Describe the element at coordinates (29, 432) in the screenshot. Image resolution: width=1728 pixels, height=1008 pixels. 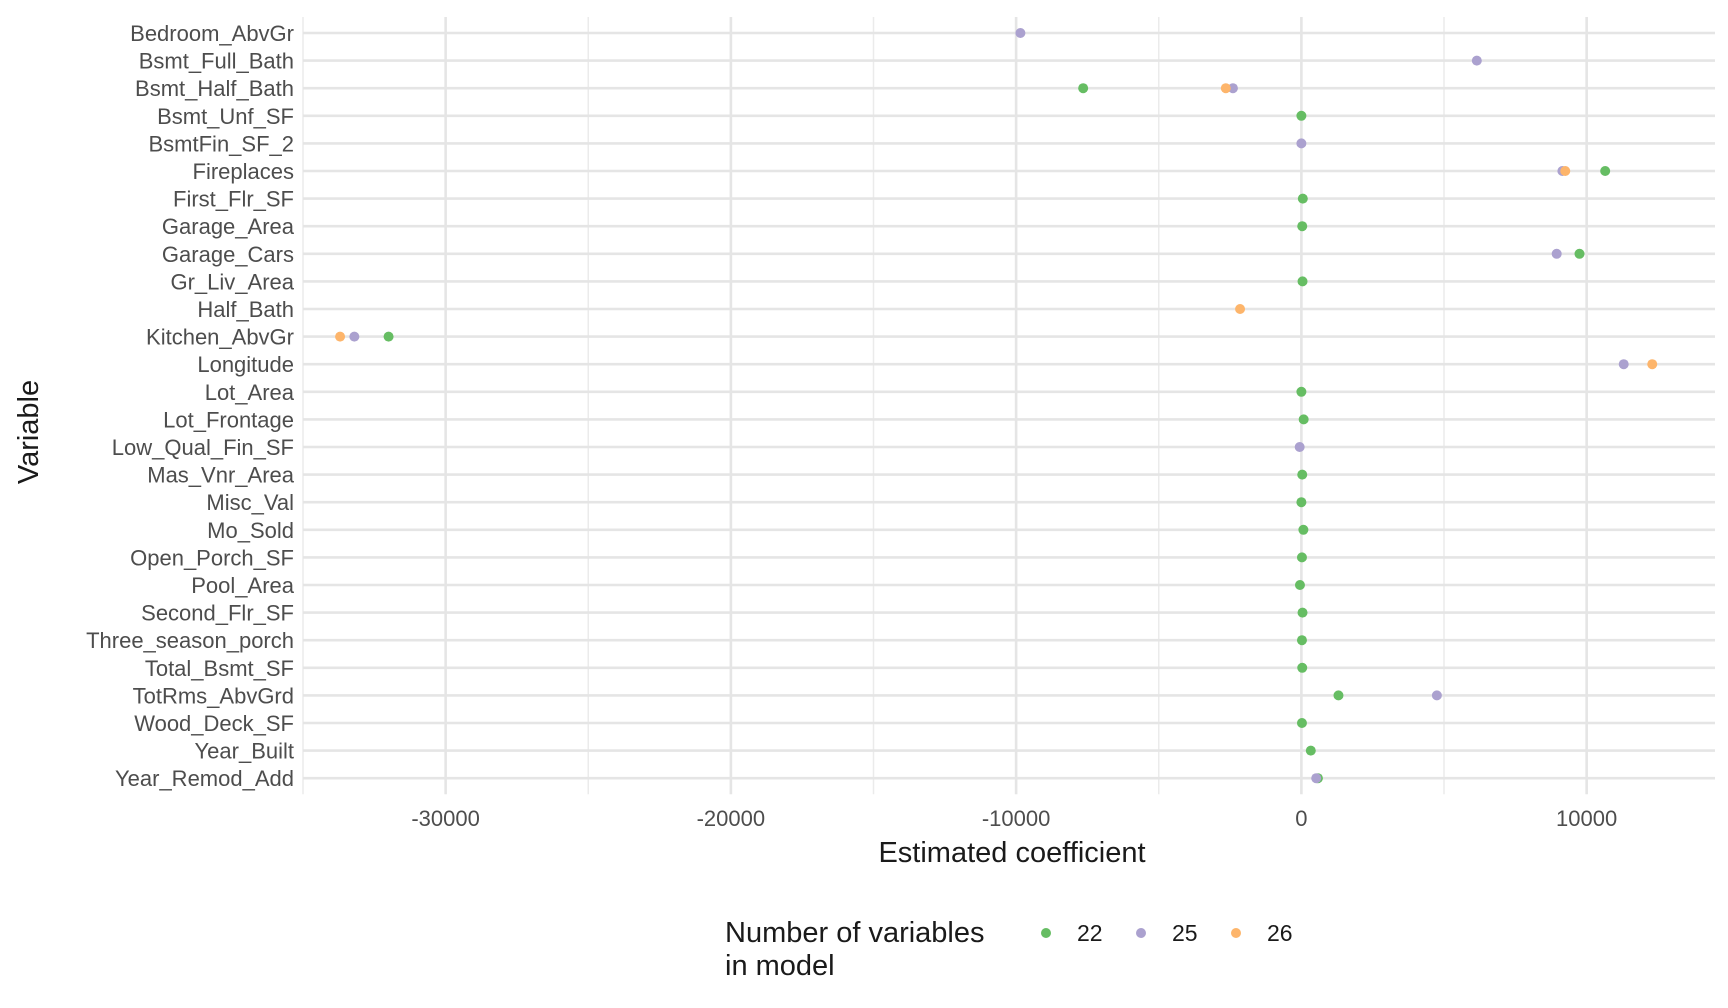
I see `y-axis-title: Variable` at that location.